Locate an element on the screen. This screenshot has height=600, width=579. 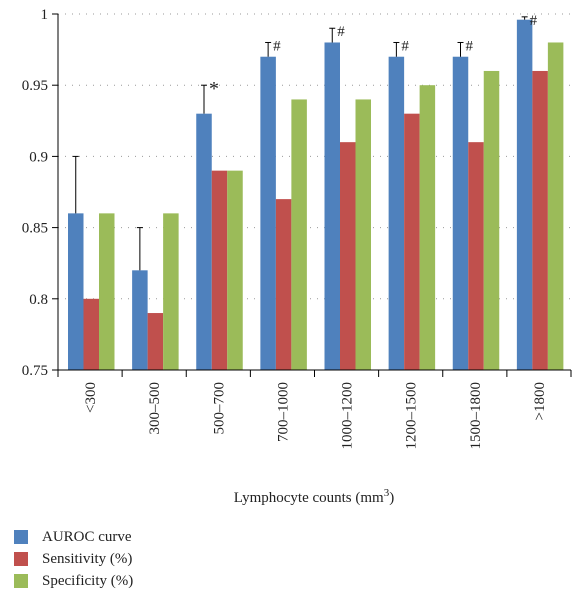
x-axis-label-text: Lymphocyte counts (mm is located at coordinates (309, 498).